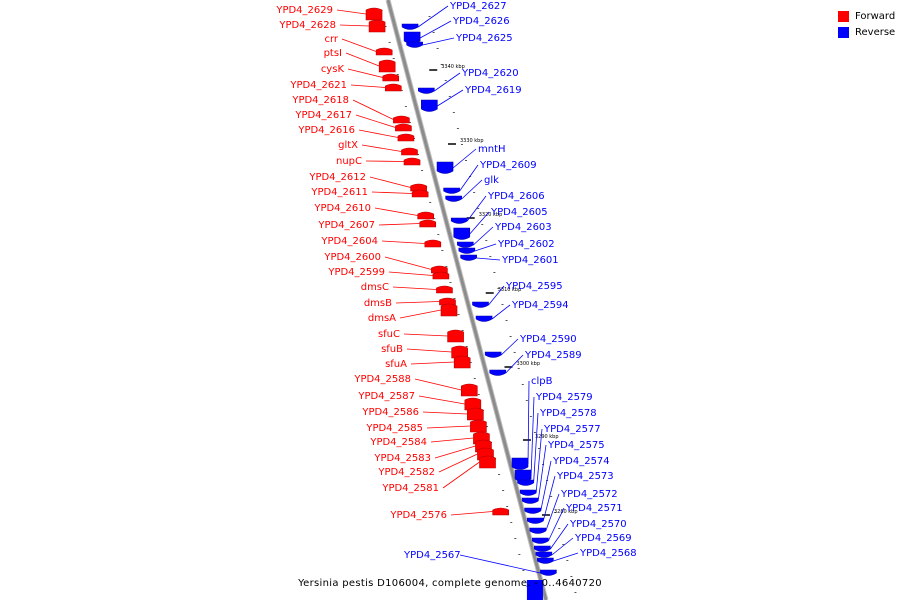 The width and height of the screenshot is (900, 600). Describe the element at coordinates (453, 67) in the screenshot. I see `scale-label: 3340 kbp` at that location.